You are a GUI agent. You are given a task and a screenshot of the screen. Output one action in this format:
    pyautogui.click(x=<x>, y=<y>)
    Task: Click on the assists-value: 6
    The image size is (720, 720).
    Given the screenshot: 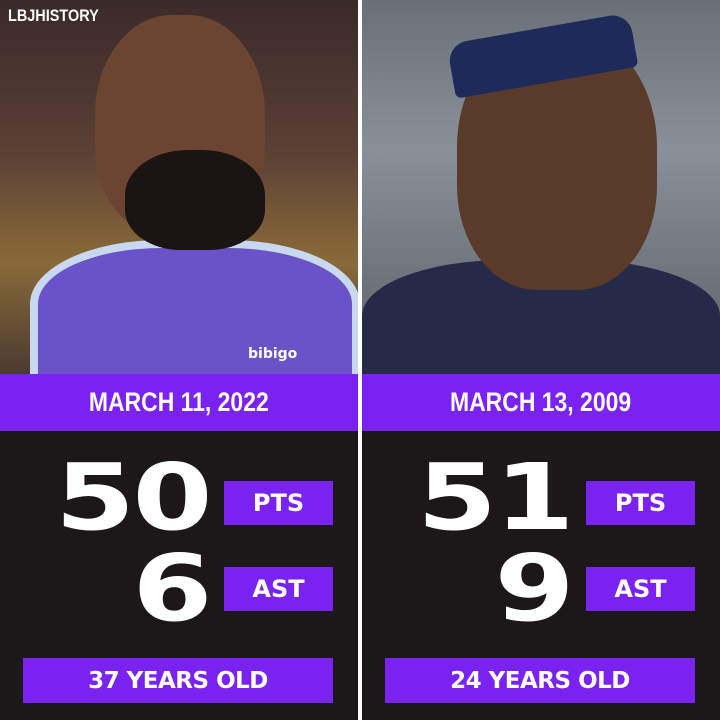 What is the action you would take?
    pyautogui.click(x=172, y=588)
    